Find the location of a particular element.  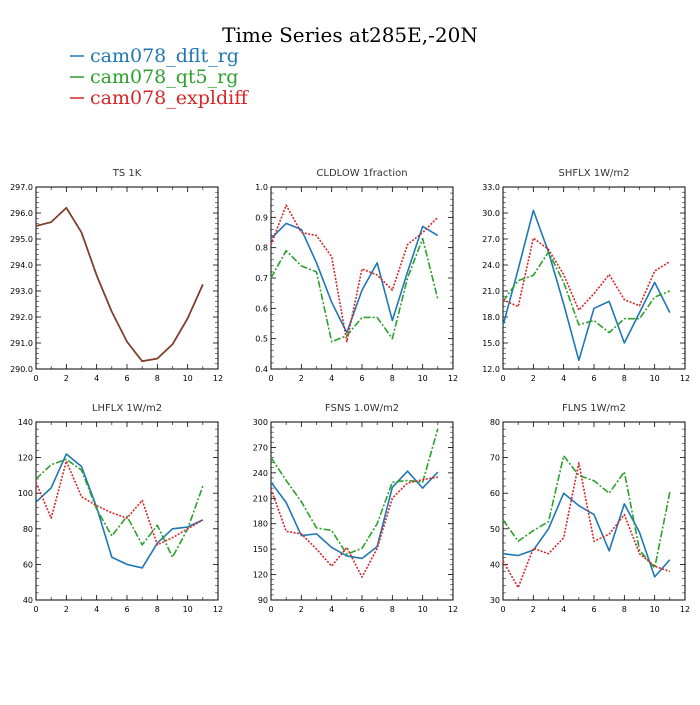

y-tick-label: 0.8 is located at coordinates (261, 248).